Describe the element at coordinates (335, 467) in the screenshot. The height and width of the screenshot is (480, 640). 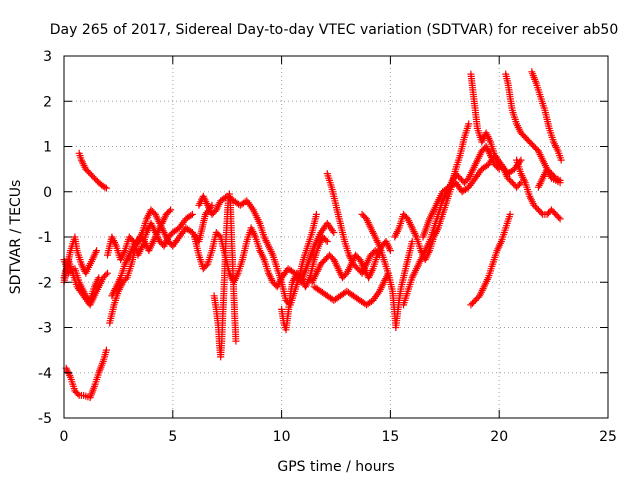
I see `x-axis-label: GPS time / hours` at that location.